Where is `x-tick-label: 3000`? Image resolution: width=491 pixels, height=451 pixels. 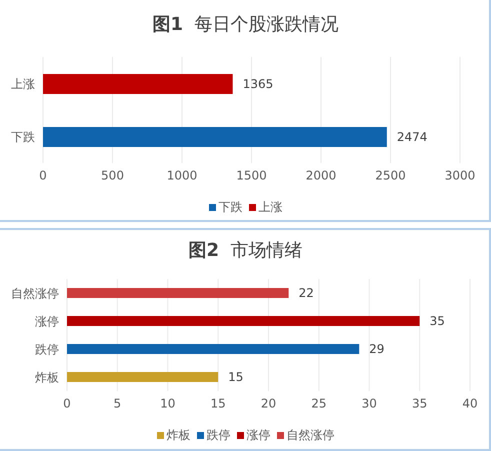
x-tick-label: 3000 is located at coordinates (460, 175).